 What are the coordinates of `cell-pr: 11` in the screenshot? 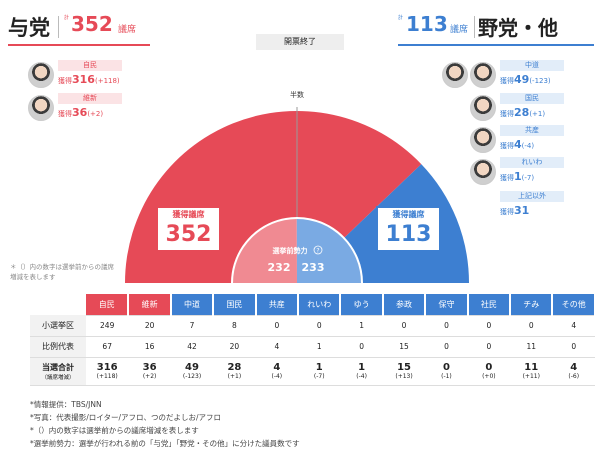 It's located at (531, 347).